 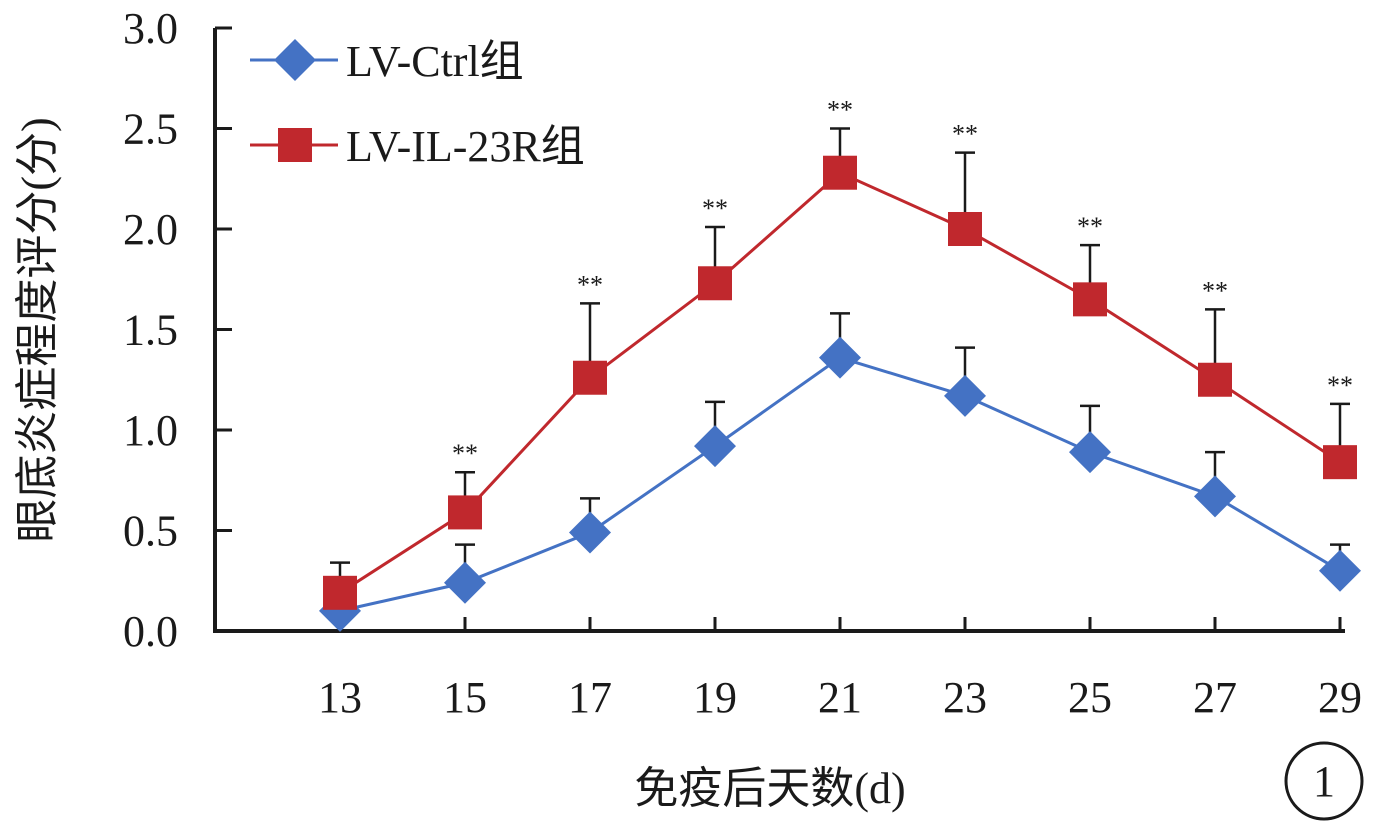 What do you see at coordinates (1340, 697) in the screenshot?
I see `x-tick-label: 29` at bounding box center [1340, 697].